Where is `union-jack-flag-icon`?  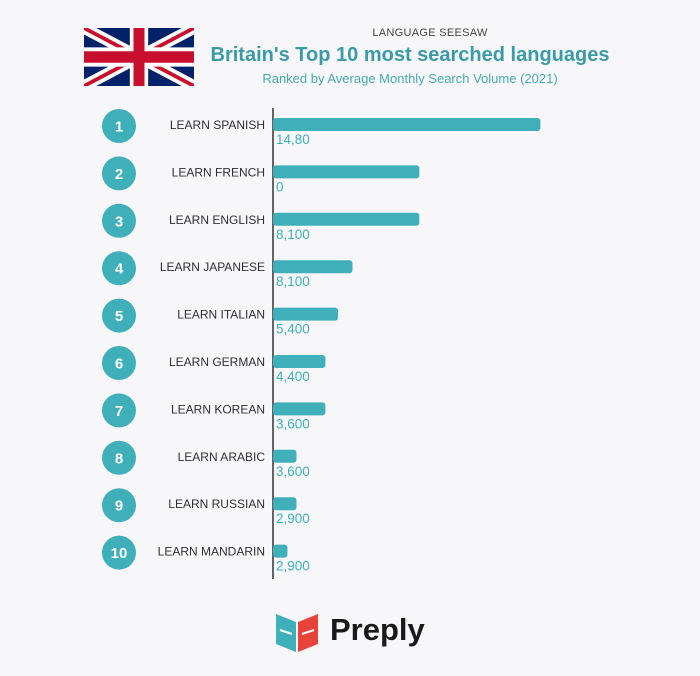 union-jack-flag-icon is located at coordinates (139, 57).